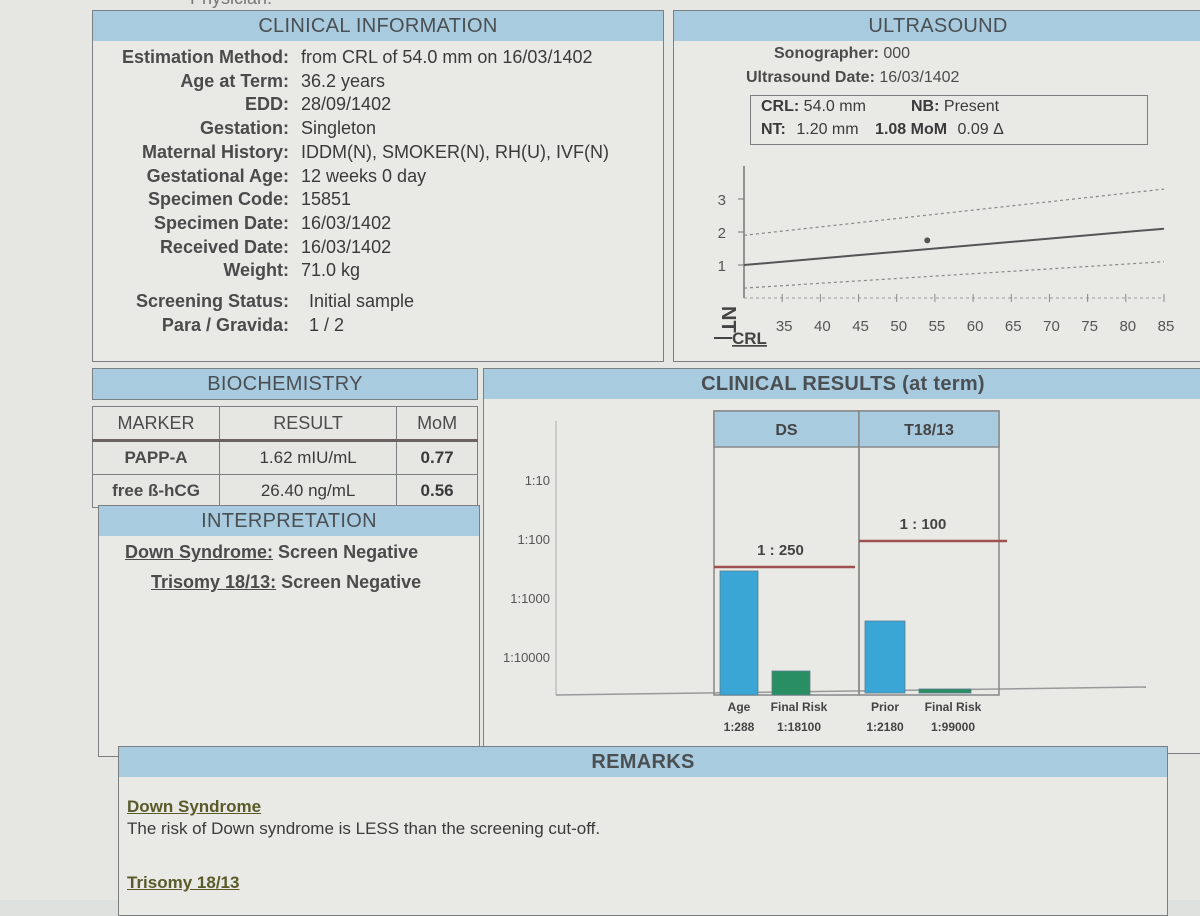 This screenshot has width=1200, height=916. What do you see at coordinates (897, 53) in the screenshot?
I see `sonographer-value: 000` at bounding box center [897, 53].